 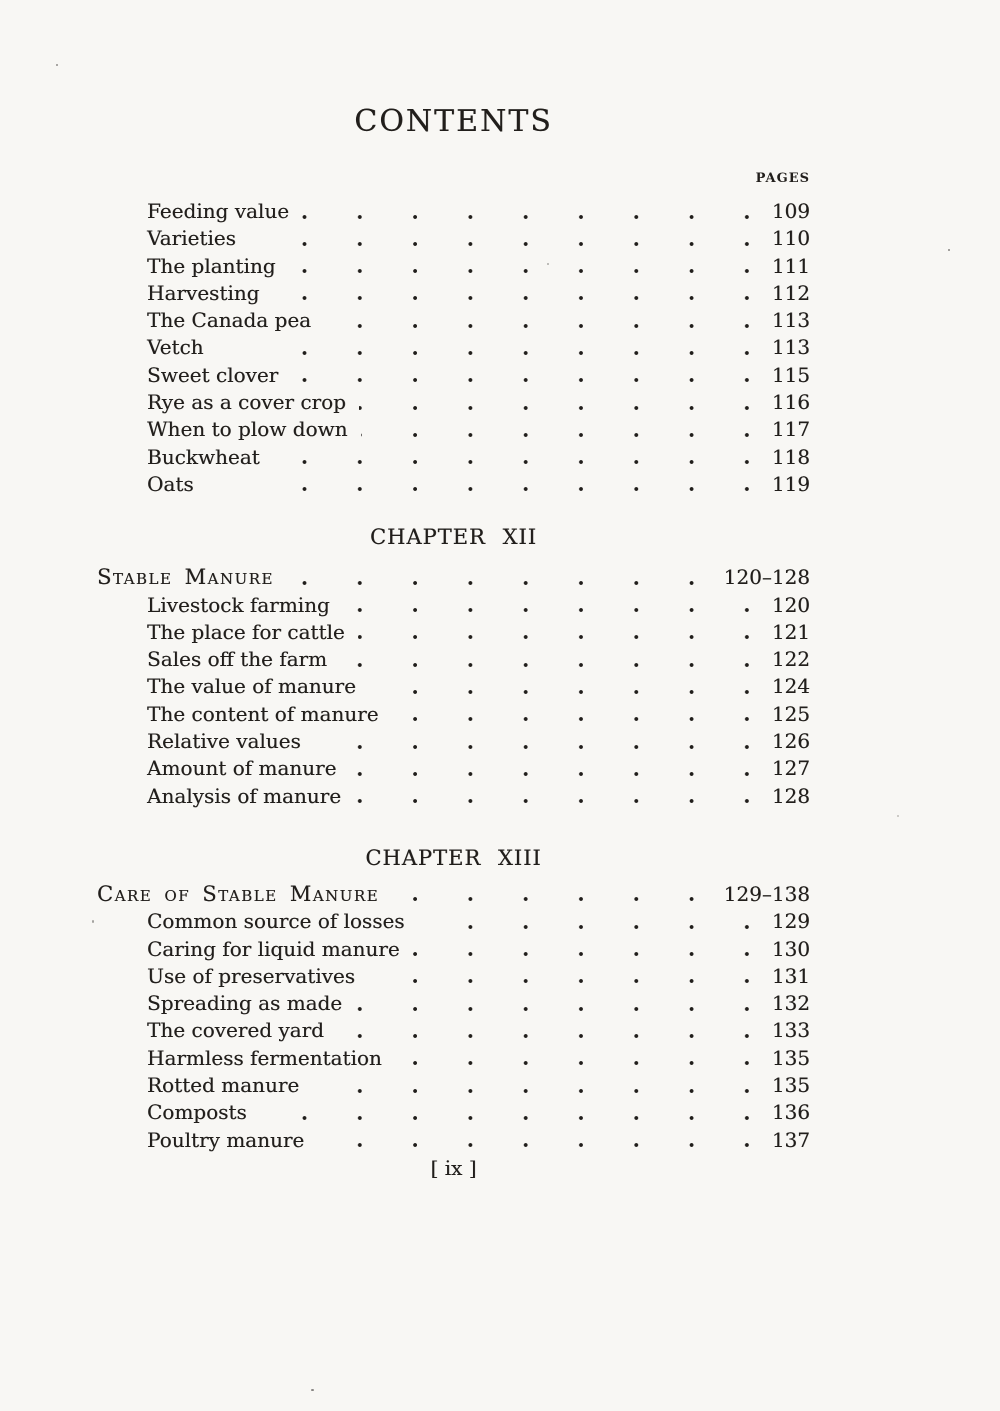 What do you see at coordinates (453, 922) in the screenshot?
I see `toc-row: Common source of losses 129` at bounding box center [453, 922].